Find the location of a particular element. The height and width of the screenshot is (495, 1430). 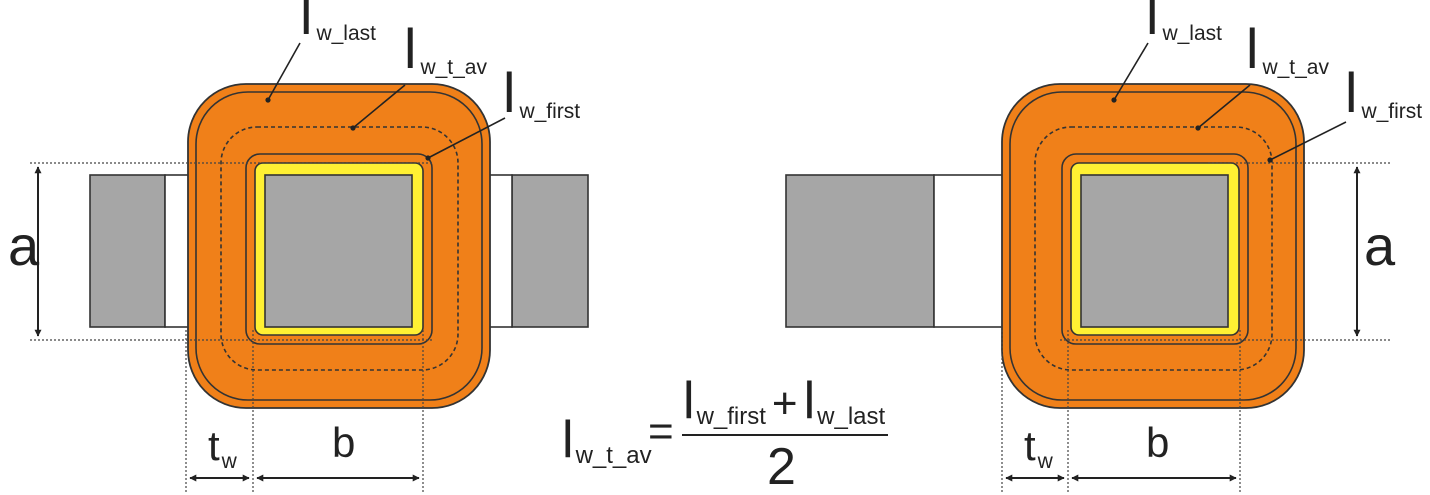

right-label-a: a is located at coordinates (1380, 245).